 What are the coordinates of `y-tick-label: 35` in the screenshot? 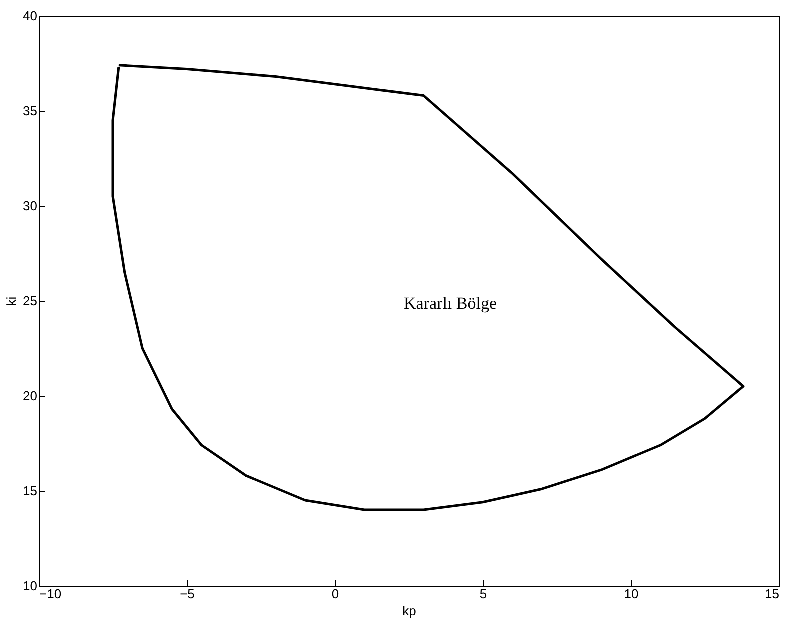 It's located at (30, 111).